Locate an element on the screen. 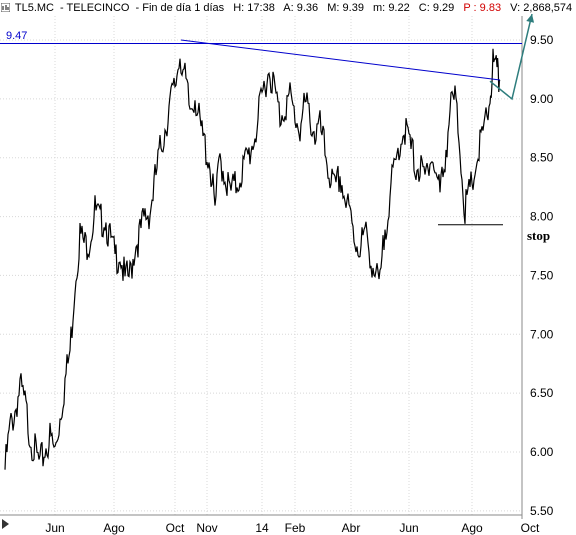 The width and height of the screenshot is (576, 535). stop-label: stop is located at coordinates (538, 235).